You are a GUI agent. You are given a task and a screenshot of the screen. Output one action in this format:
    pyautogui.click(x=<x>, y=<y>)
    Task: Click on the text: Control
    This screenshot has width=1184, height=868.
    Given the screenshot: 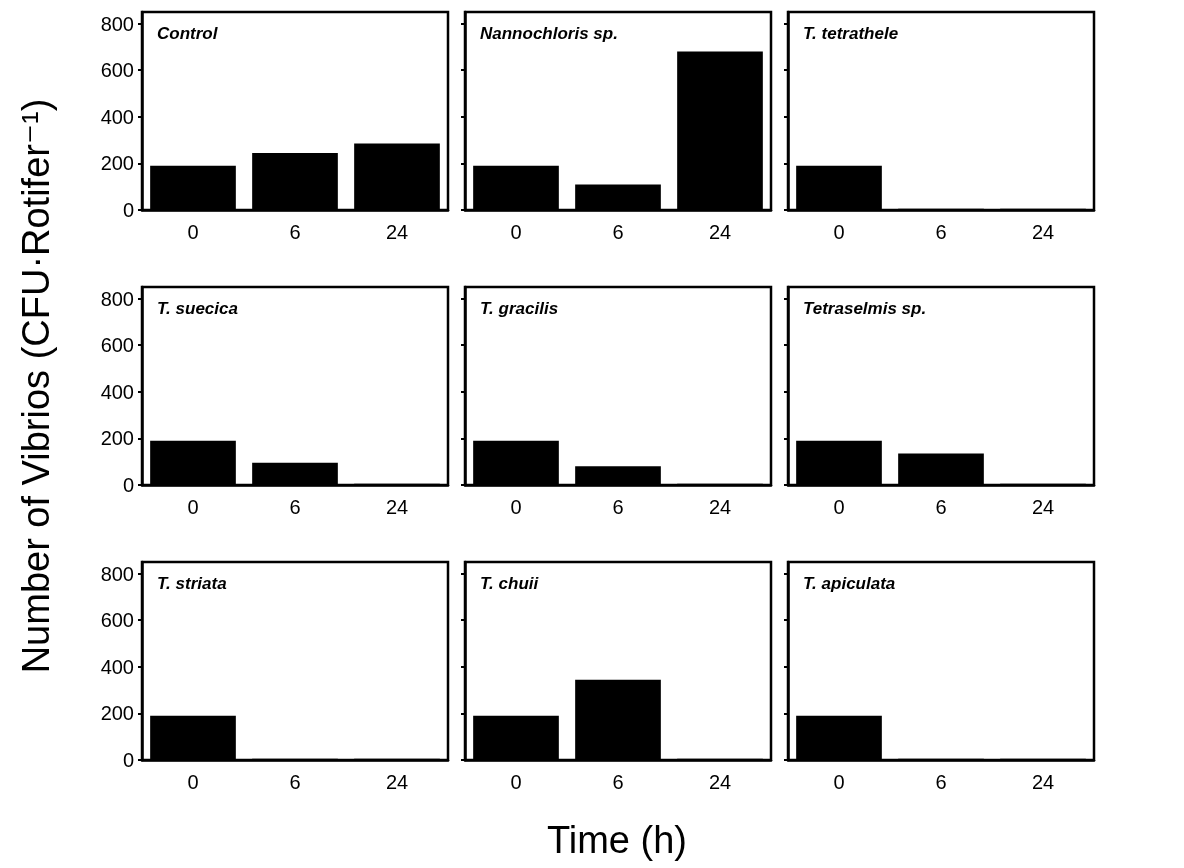 What is the action you would take?
    pyautogui.click(x=188, y=33)
    